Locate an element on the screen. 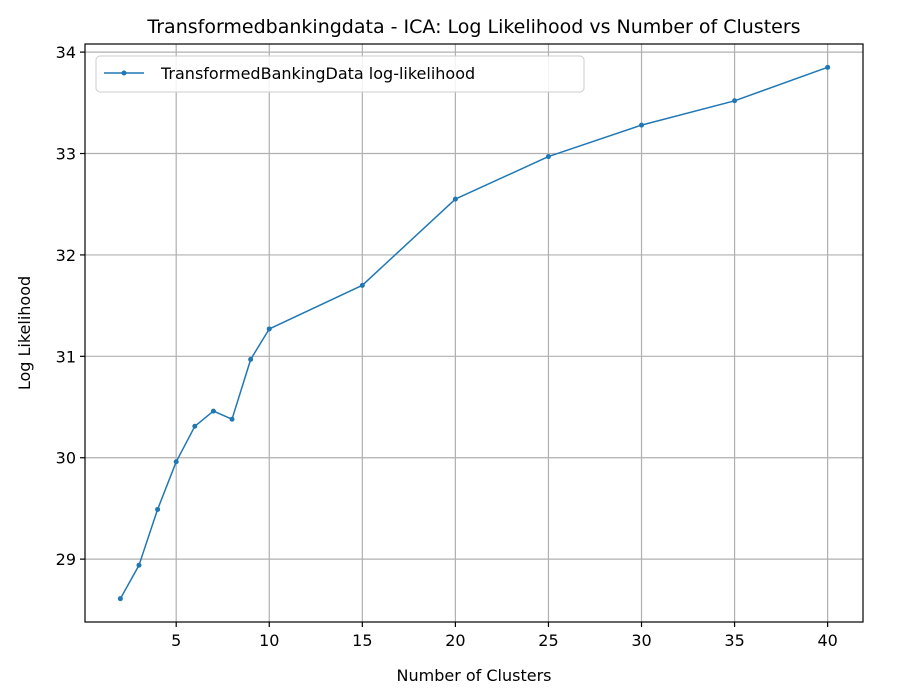  legend-label: TransformedBankingData log-likelihood is located at coordinates (317, 73).